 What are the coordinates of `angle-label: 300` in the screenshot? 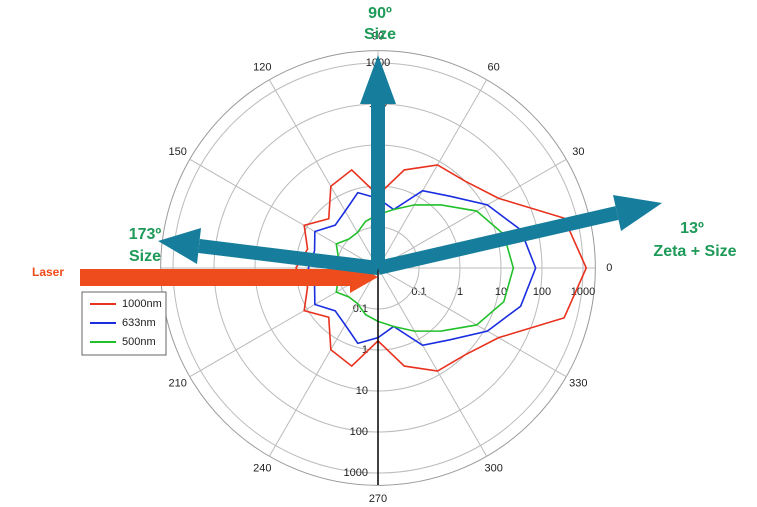 It's located at (493, 468).